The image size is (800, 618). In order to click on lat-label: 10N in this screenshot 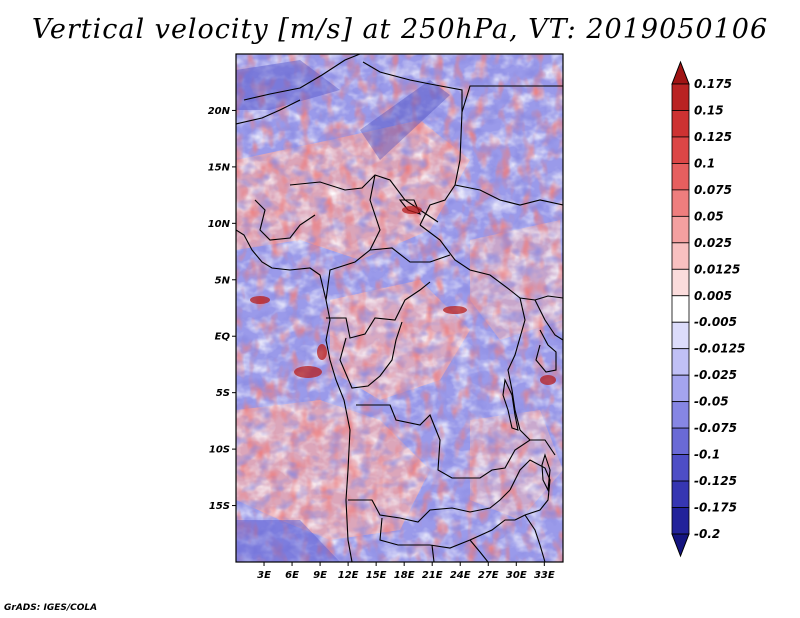, I will do `click(219, 224)`.